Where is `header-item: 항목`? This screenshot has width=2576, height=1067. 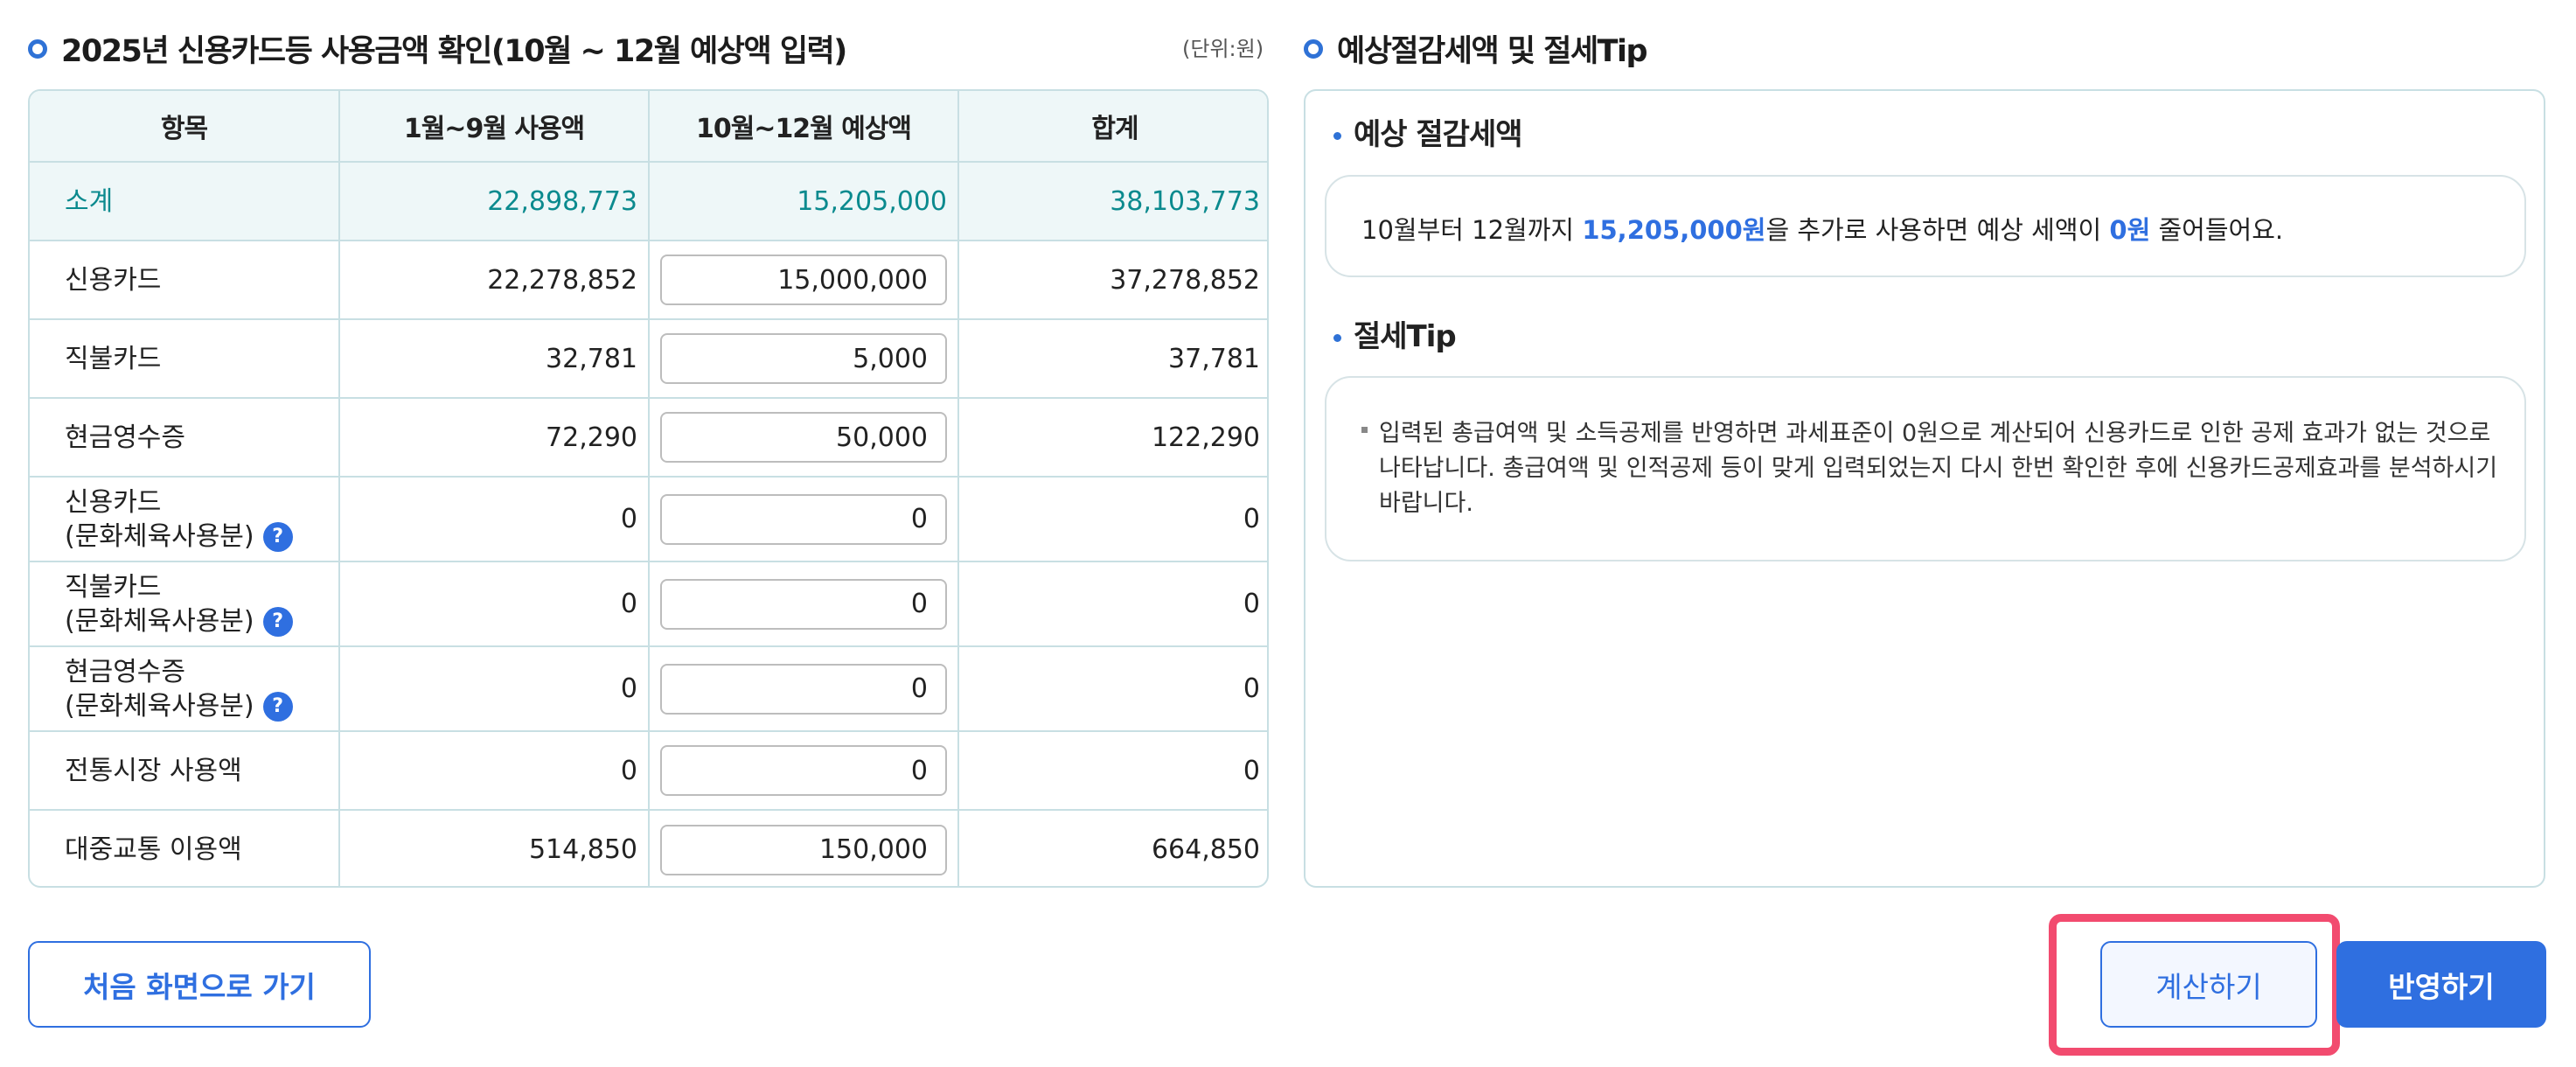 header-item: 항목 is located at coordinates (185, 127).